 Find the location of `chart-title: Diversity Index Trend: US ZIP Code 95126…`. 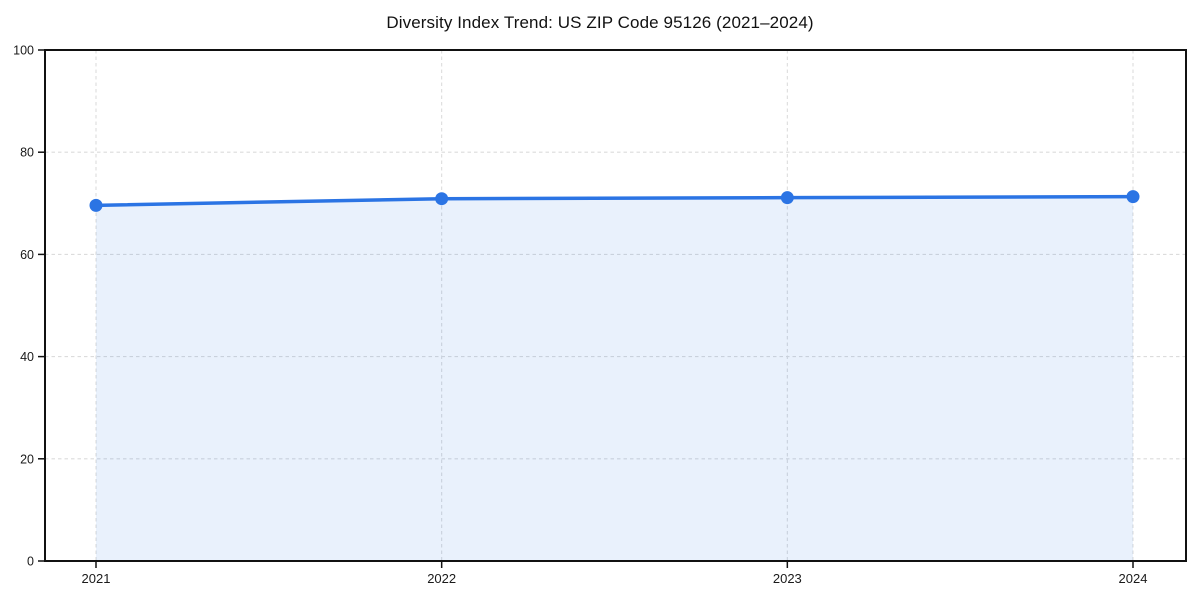

chart-title: Diversity Index Trend: US ZIP Code 95126… is located at coordinates (600, 22).